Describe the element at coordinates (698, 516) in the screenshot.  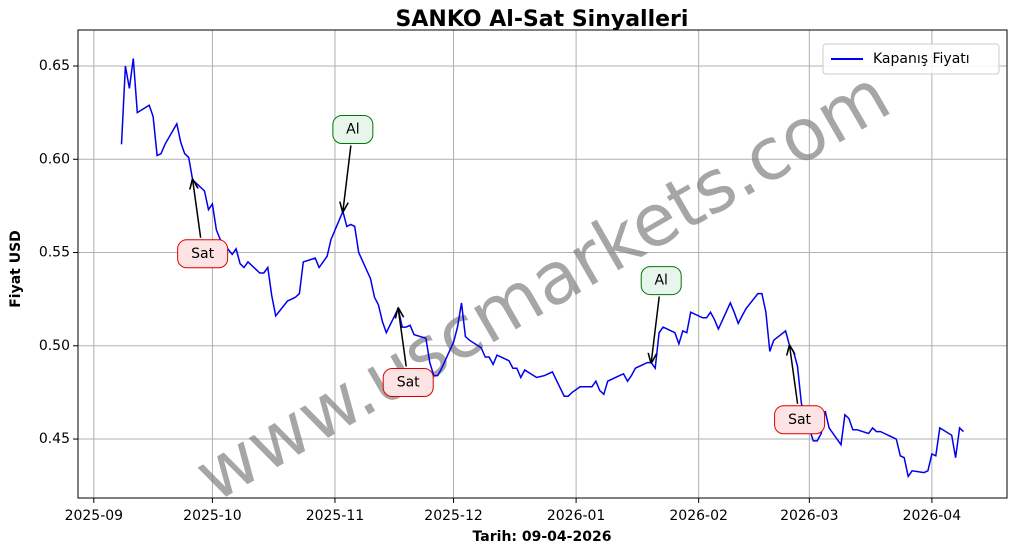
I see `x-tick-label: 2026-02` at that location.